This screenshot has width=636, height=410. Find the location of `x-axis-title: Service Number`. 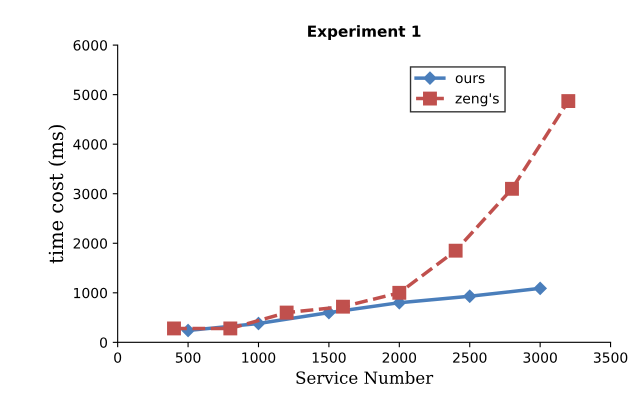

x-axis-title: Service Number is located at coordinates (365, 377).